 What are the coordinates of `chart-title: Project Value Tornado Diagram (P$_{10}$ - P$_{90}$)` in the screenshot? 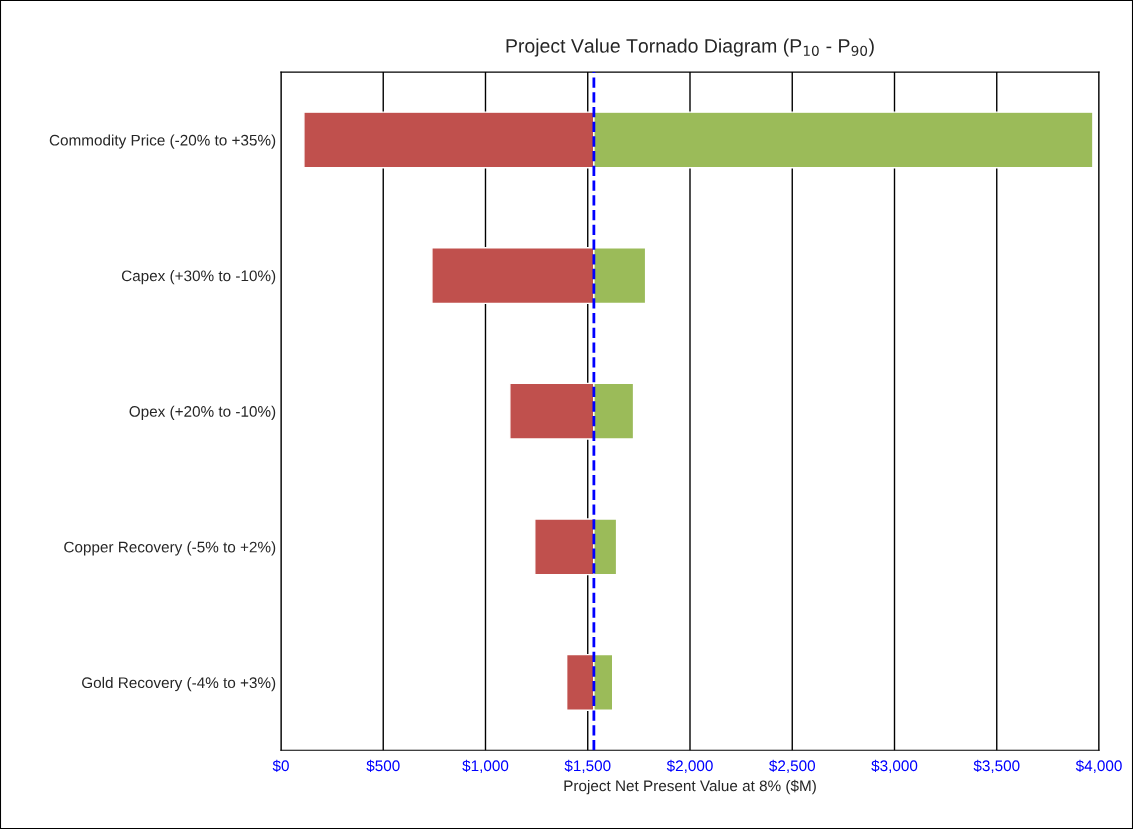 It's located at (690, 47).